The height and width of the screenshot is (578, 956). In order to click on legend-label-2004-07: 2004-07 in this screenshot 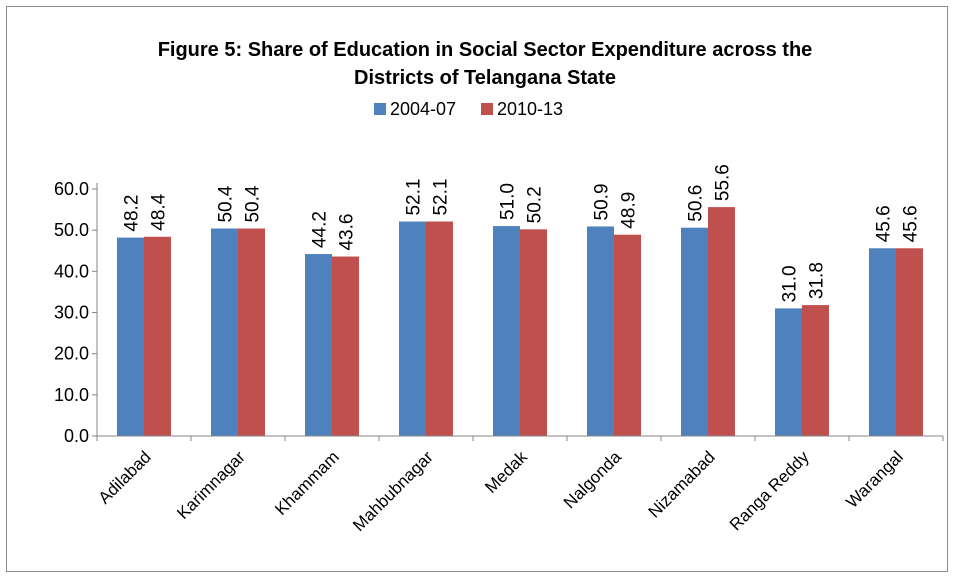, I will do `click(423, 109)`.